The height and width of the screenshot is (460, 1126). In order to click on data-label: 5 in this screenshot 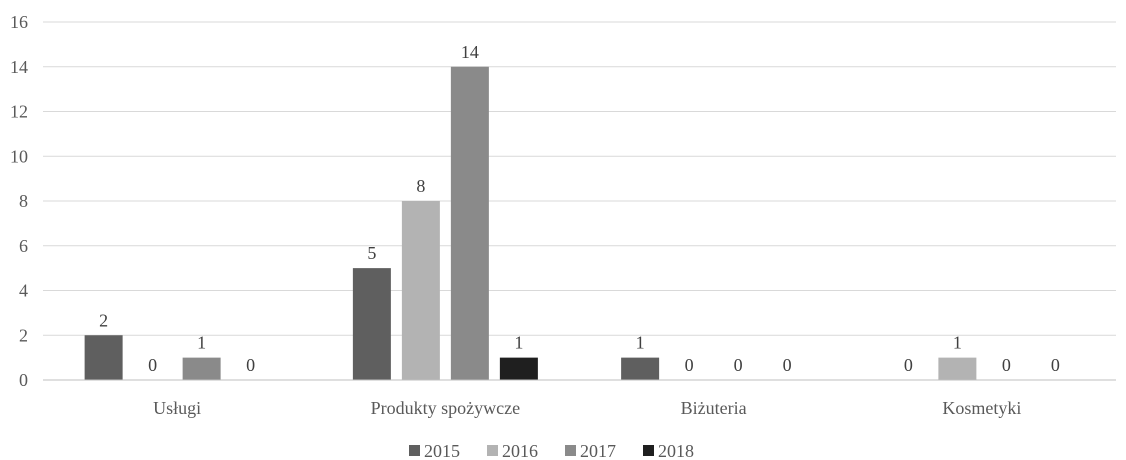, I will do `click(371, 253)`.